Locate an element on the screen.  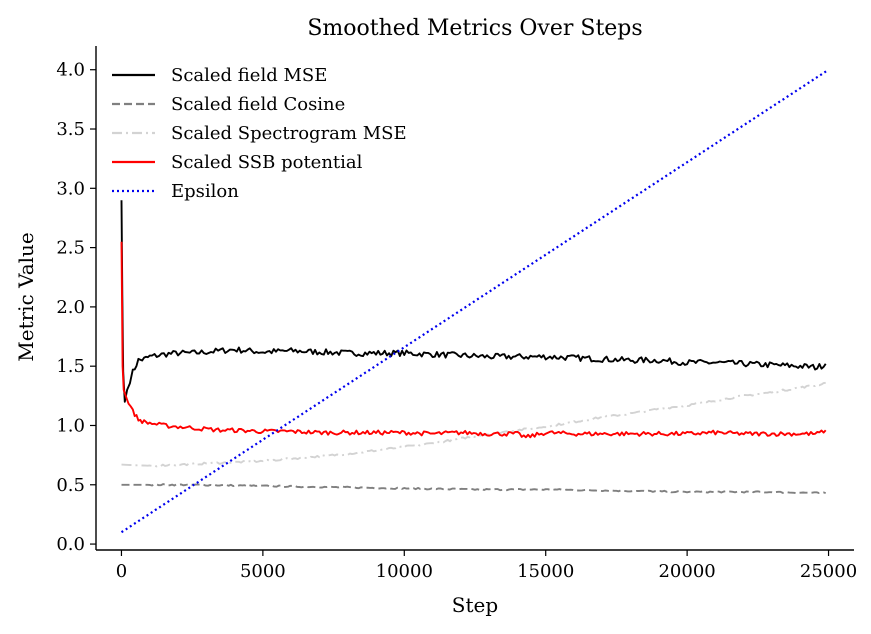
x-tick-label: 15000 is located at coordinates (545, 571).